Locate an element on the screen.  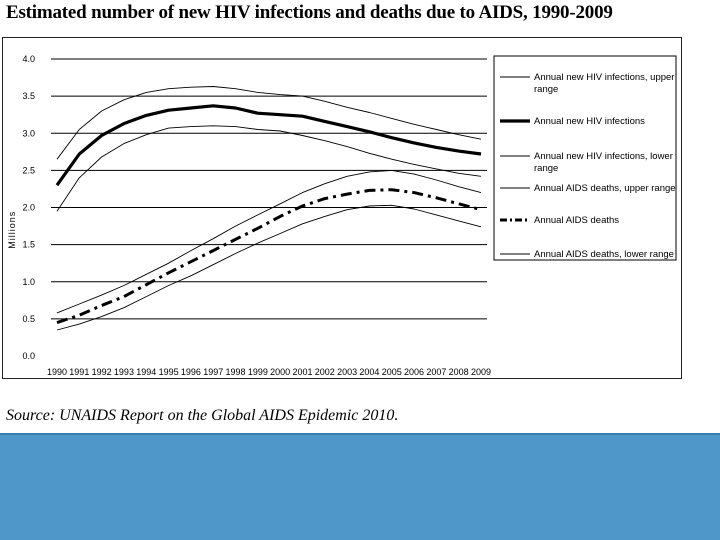
x-tick-label: 1993 is located at coordinates (124, 372).